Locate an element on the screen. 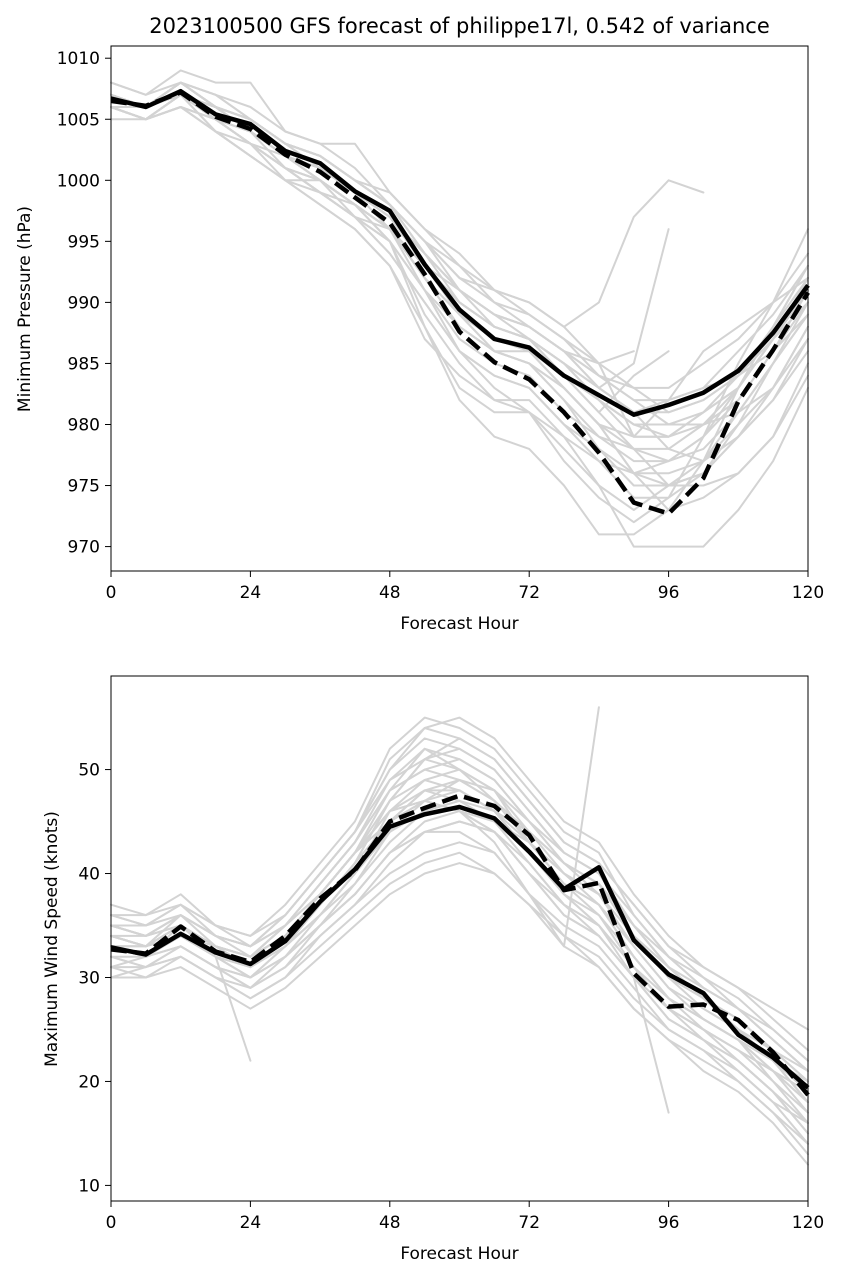 The image size is (844, 1279). wind-y-tick-label: 40 is located at coordinates (89, 875).